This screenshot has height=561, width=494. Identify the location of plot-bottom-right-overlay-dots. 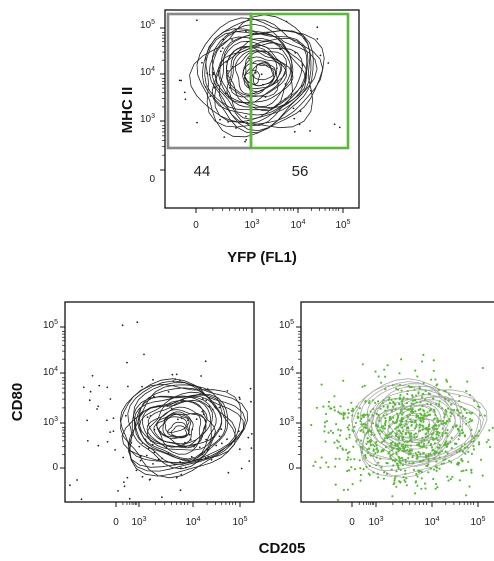
(402, 427).